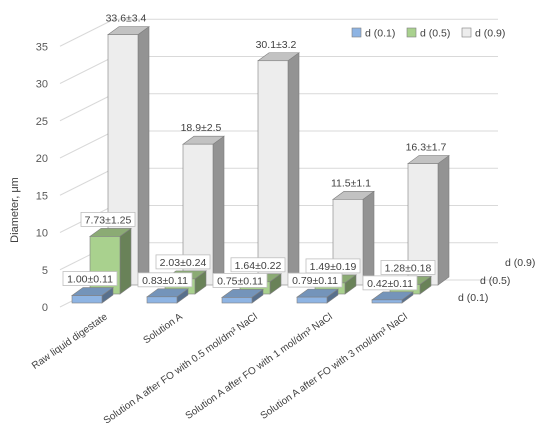 This screenshot has height=423, width=550. Describe the element at coordinates (380, 34) in the screenshot. I see `legend-label: d (0.1)` at that location.